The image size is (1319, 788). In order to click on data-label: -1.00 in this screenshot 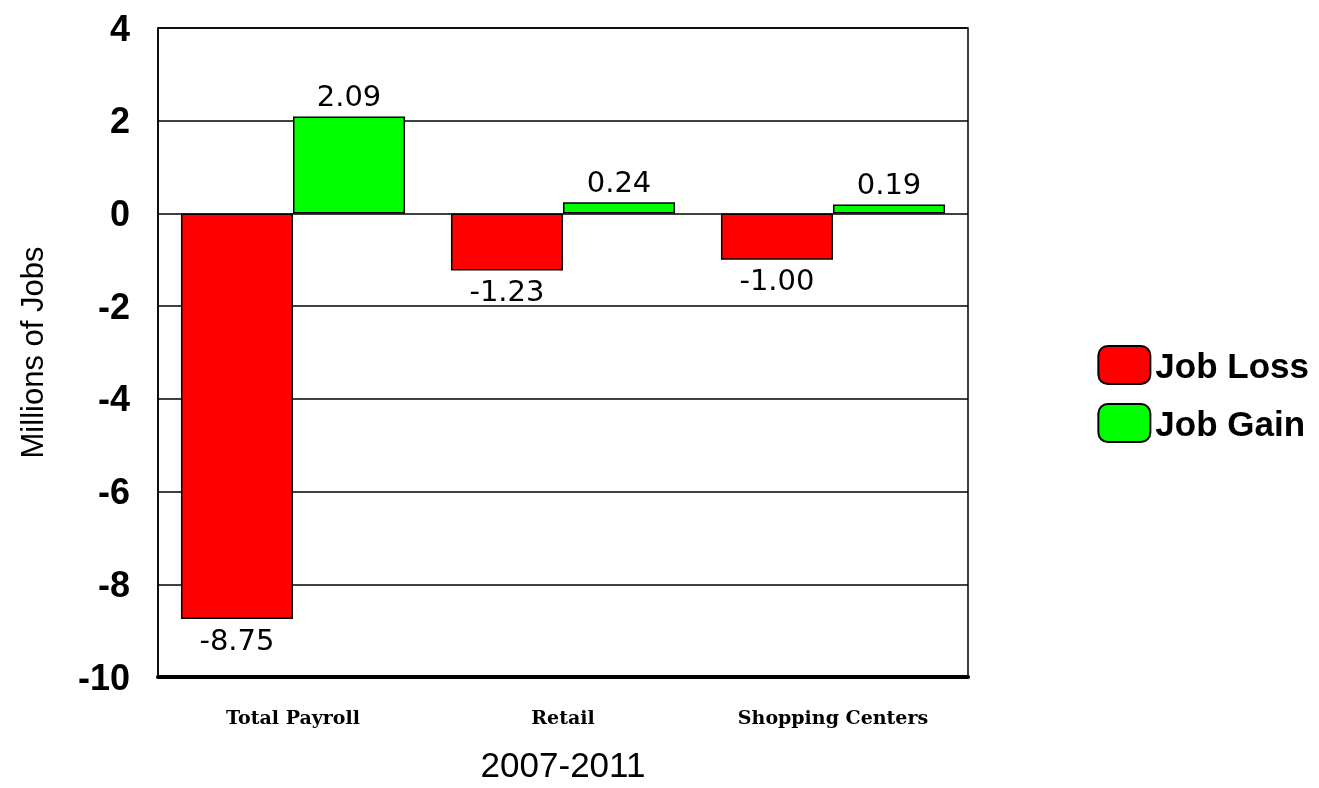, I will do `click(777, 280)`.